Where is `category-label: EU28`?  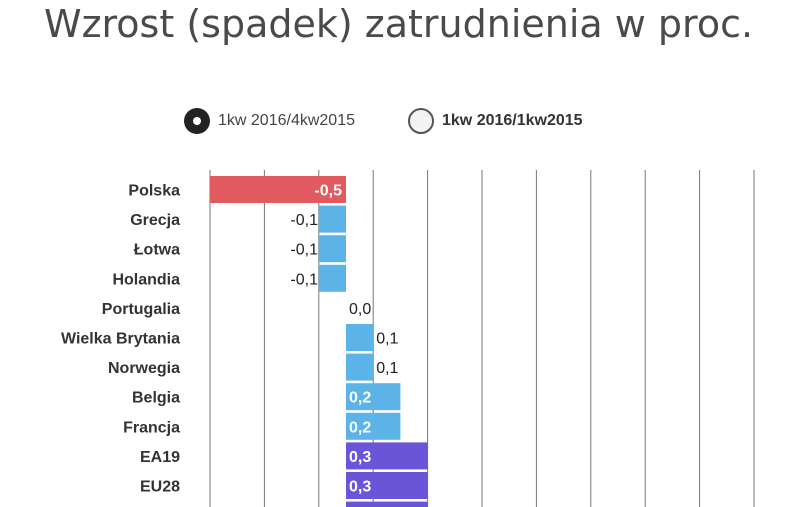 category-label: EU28 is located at coordinates (160, 487).